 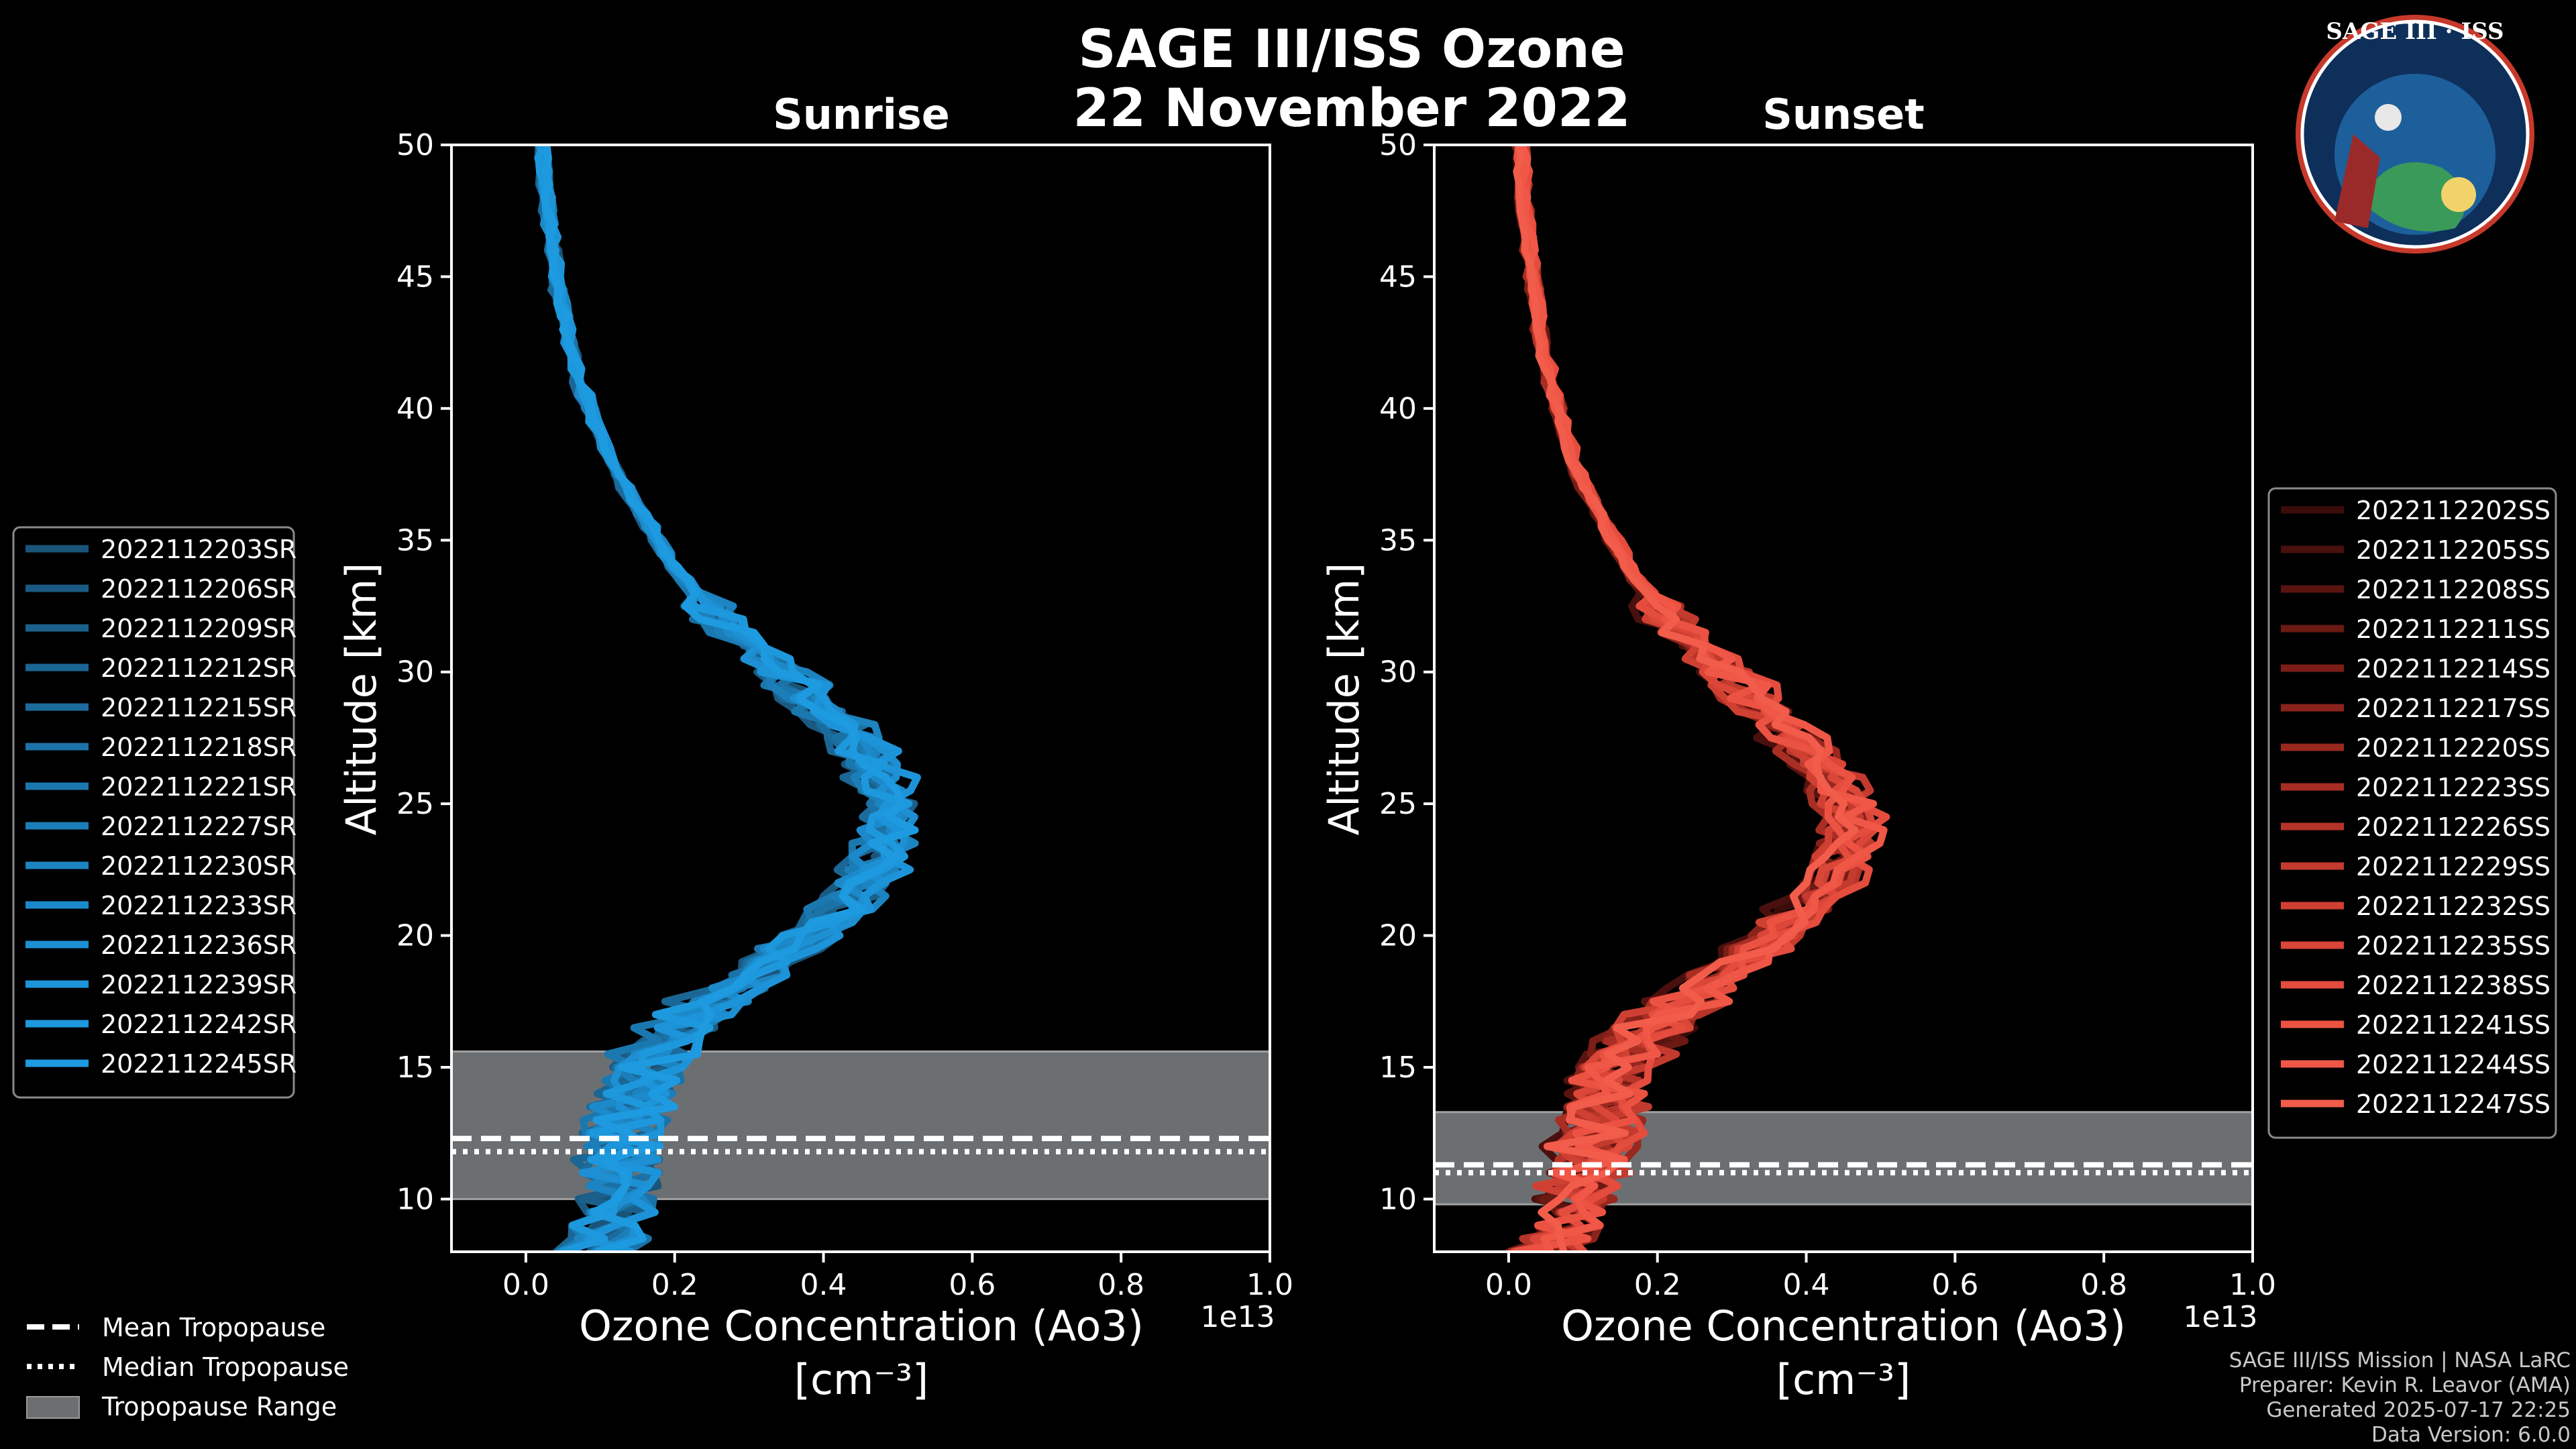 What do you see at coordinates (1398, 936) in the screenshot?
I see `sunset-ytick-label: 20` at bounding box center [1398, 936].